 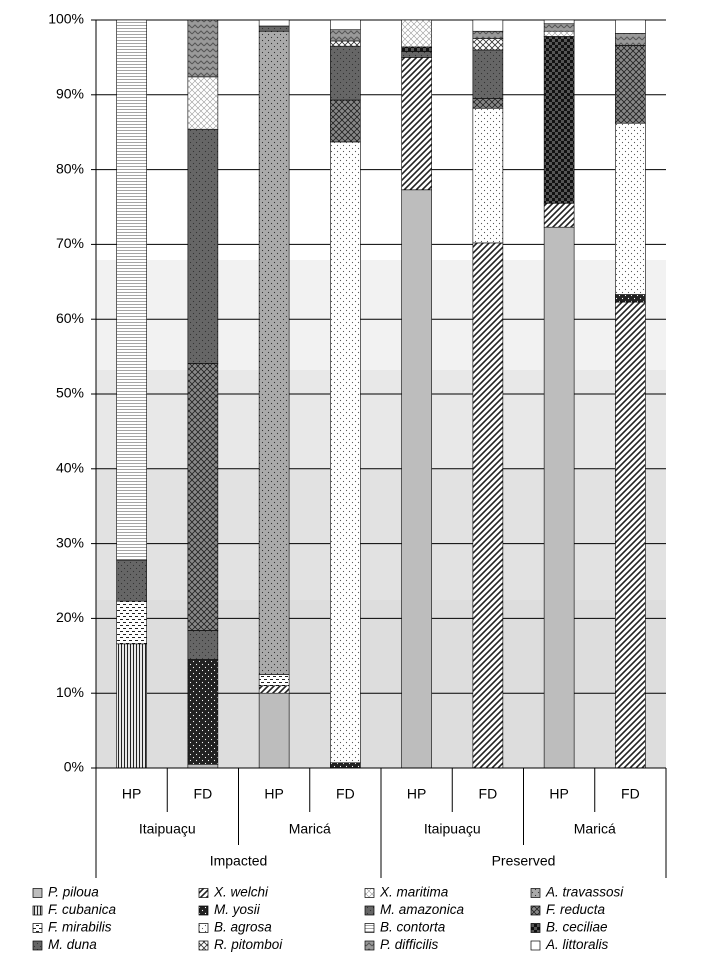 What do you see at coordinates (241, 892) in the screenshot?
I see `legend-label: X. welchi` at bounding box center [241, 892].